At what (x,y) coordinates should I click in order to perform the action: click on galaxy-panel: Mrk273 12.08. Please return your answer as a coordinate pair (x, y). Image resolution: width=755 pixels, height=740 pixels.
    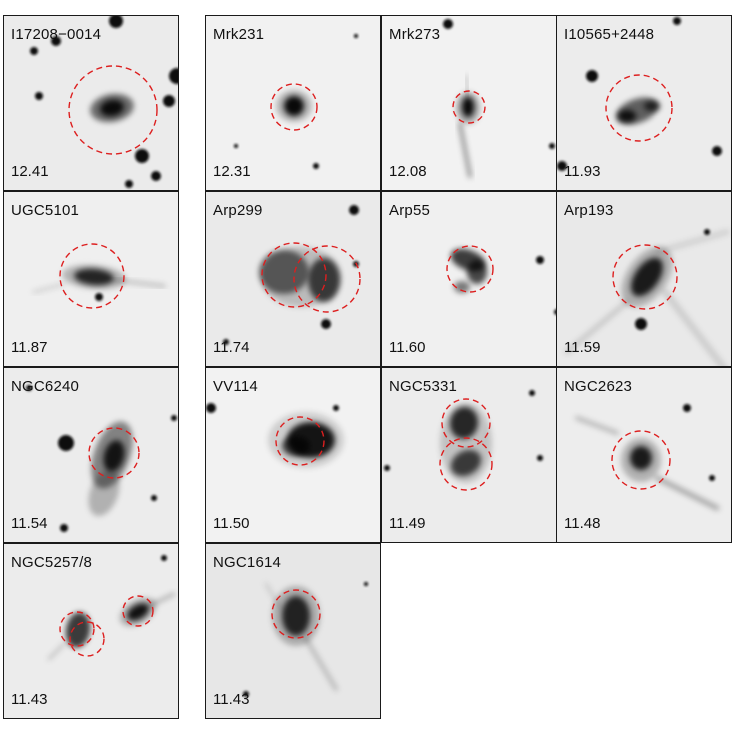
    Looking at the image, I should click on (469, 103).